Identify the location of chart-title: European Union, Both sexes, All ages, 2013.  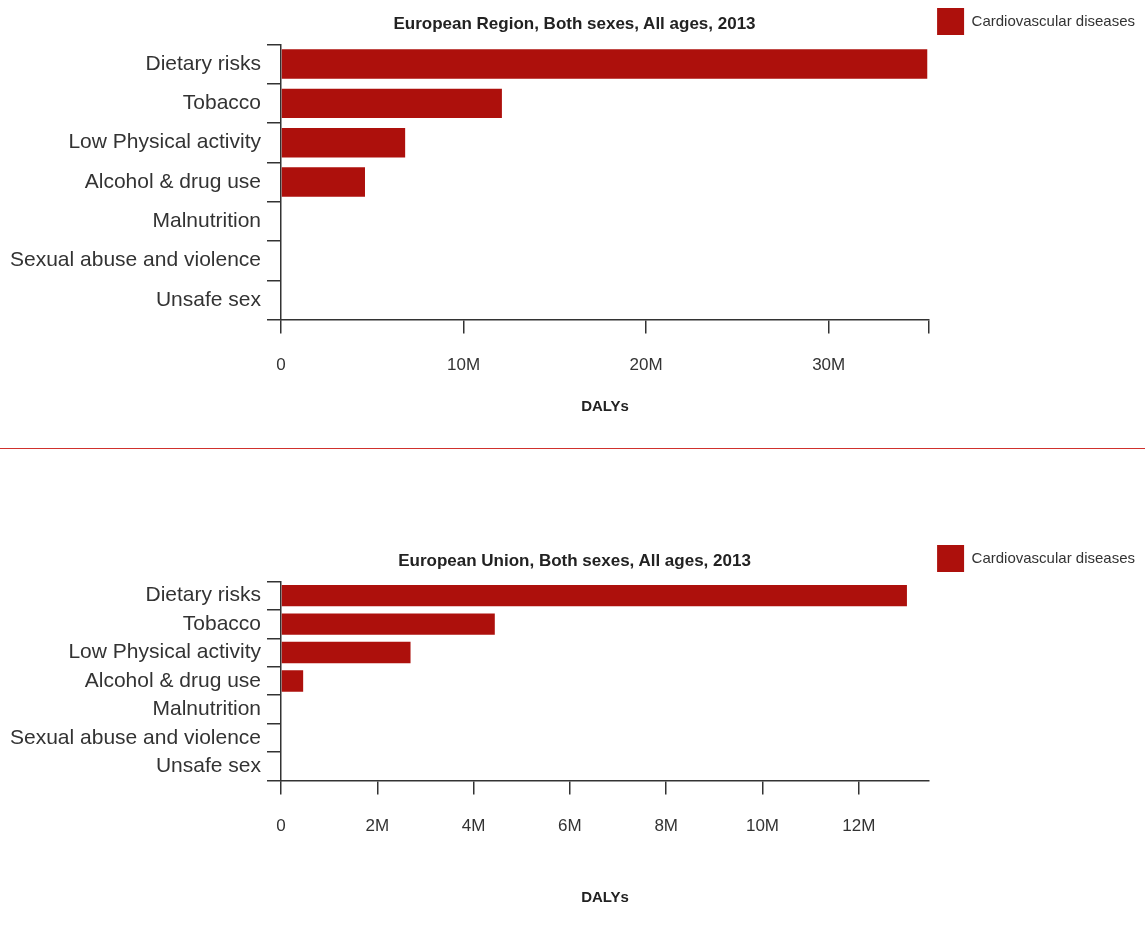
(574, 560).